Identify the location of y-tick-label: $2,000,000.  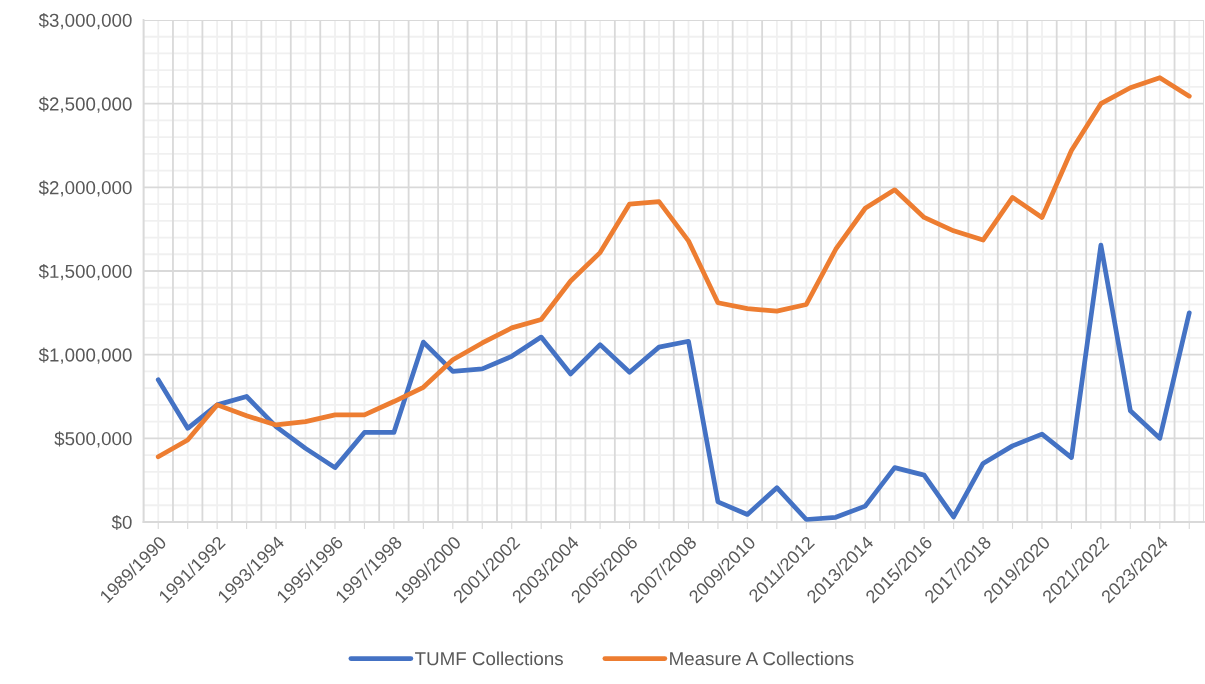
(85, 188).